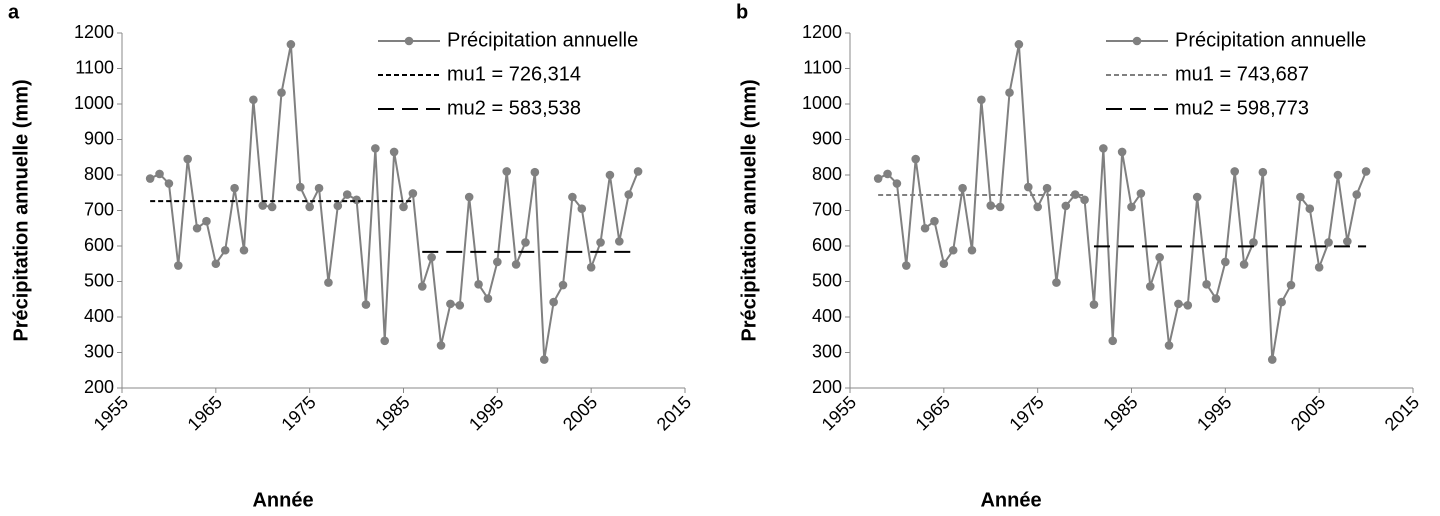 Image resolution: width=1440 pixels, height=516 pixels. Describe the element at coordinates (827, 209) in the screenshot. I see `y-tick-label: 700` at that location.